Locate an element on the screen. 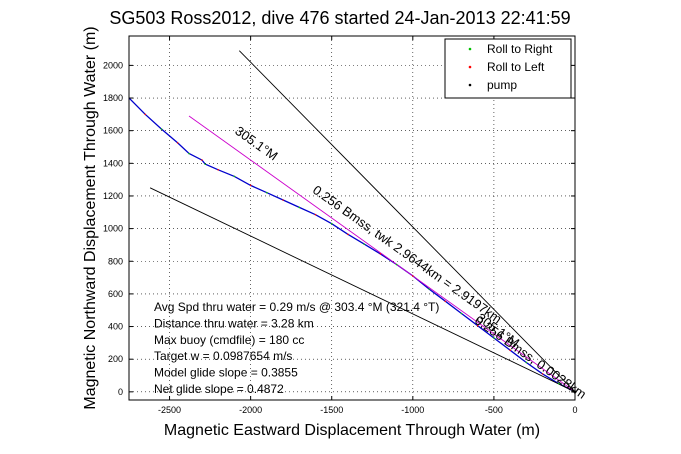  x-tick-label: -1500 is located at coordinates (331, 410).